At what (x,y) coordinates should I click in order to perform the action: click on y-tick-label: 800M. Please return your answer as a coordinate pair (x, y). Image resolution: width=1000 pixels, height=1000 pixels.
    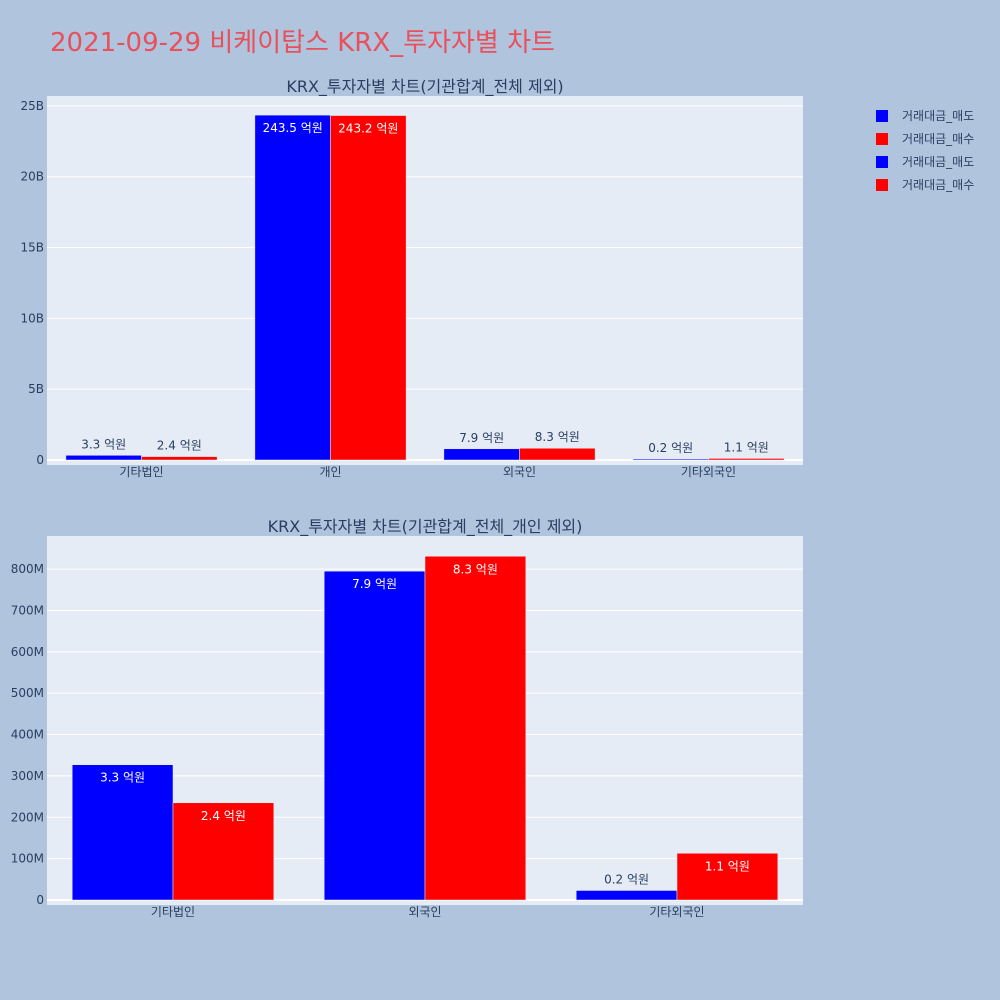
    Looking at the image, I should click on (27, 569).